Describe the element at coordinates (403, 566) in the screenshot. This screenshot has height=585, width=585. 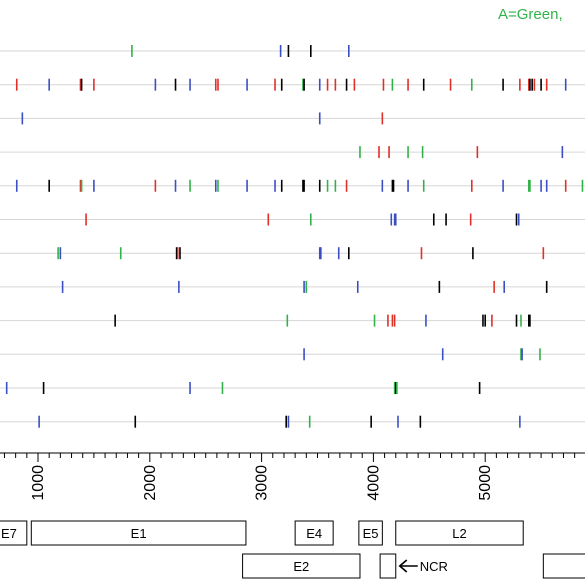
I see `ncr-arrowhead` at that location.